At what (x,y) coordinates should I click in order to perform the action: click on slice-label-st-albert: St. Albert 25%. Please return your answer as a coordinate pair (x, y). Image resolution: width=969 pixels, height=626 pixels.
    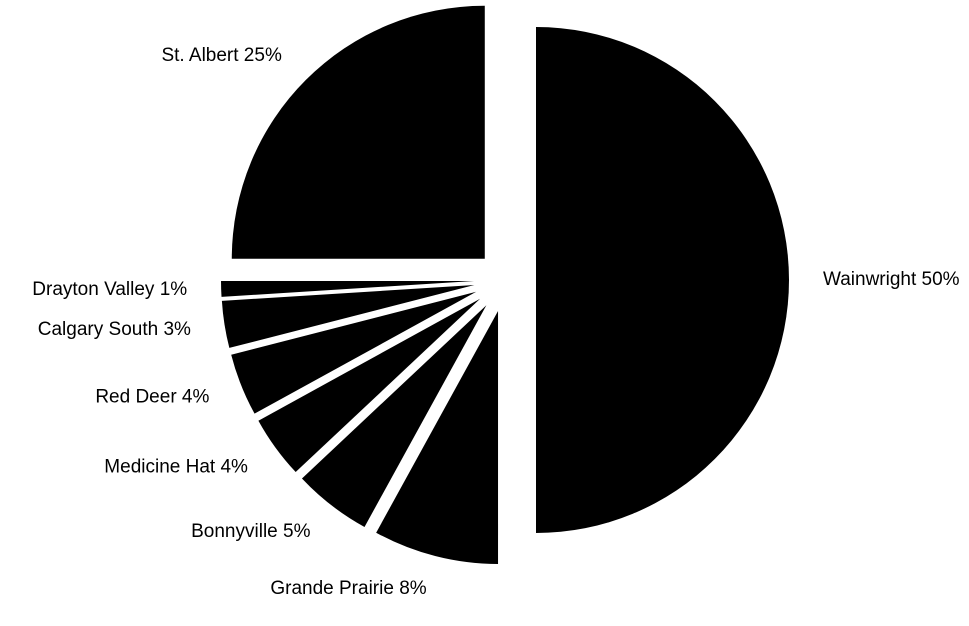
    Looking at the image, I should click on (221, 55).